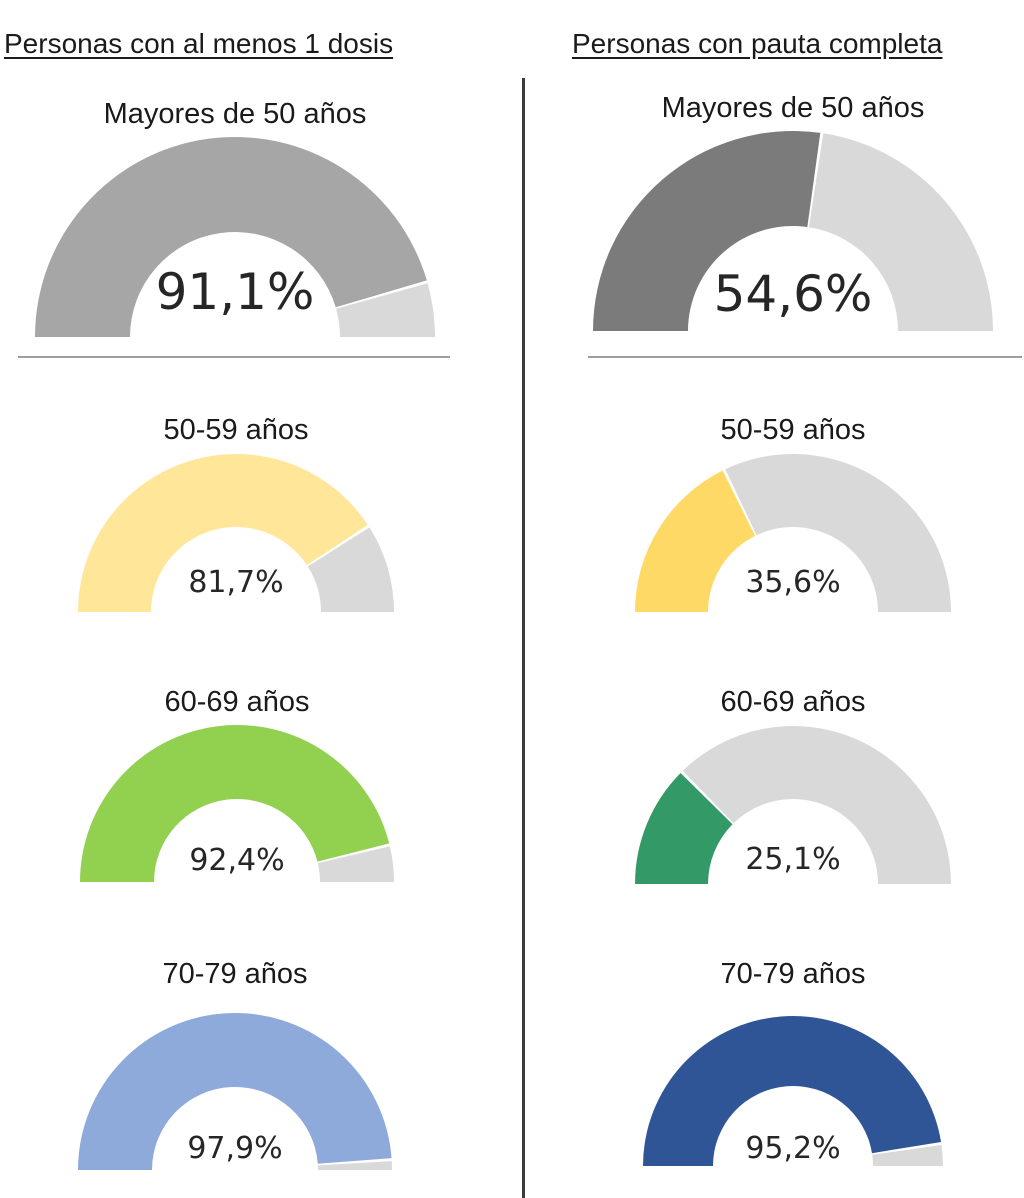 The image size is (1024, 1198). I want to click on gauge-title-left-60-69-a-os: 60-69 años, so click(237, 702).